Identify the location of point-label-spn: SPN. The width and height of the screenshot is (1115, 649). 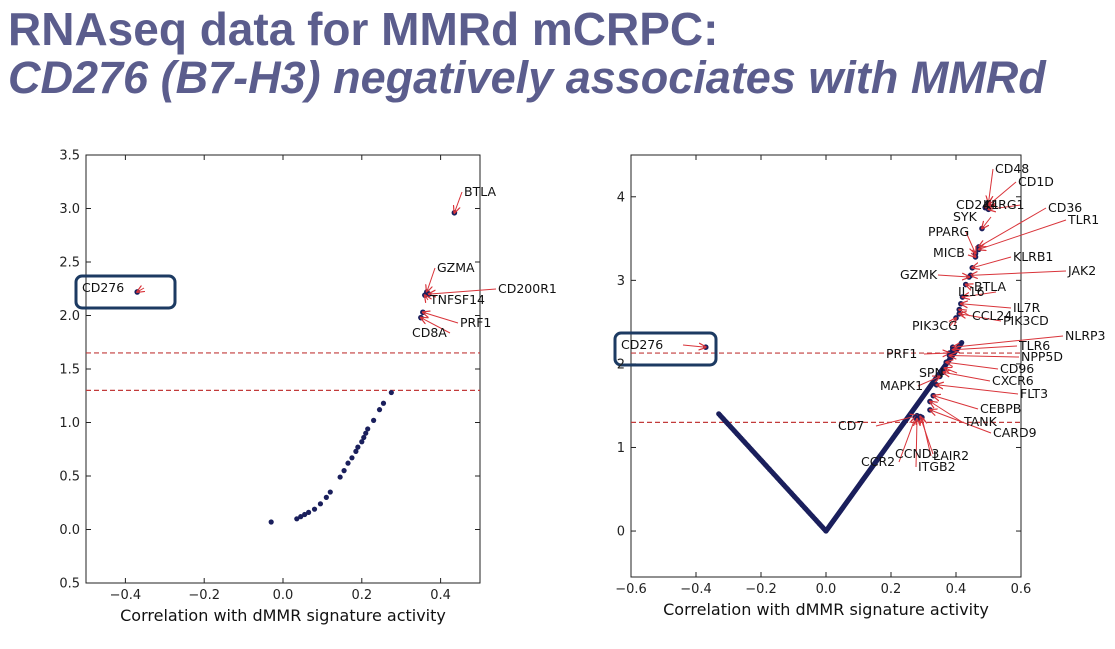
(931, 372).